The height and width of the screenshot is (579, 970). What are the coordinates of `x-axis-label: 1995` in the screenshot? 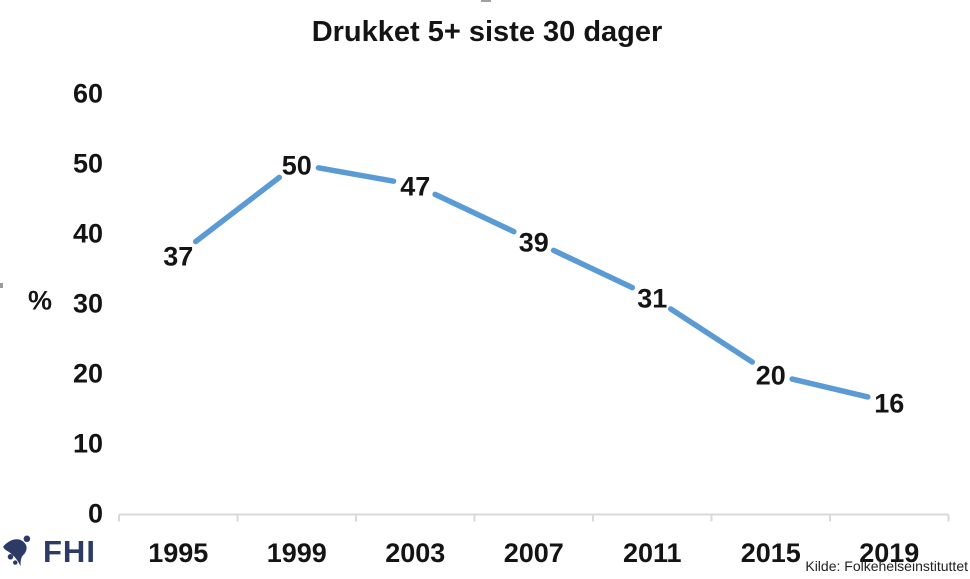 It's located at (178, 553).